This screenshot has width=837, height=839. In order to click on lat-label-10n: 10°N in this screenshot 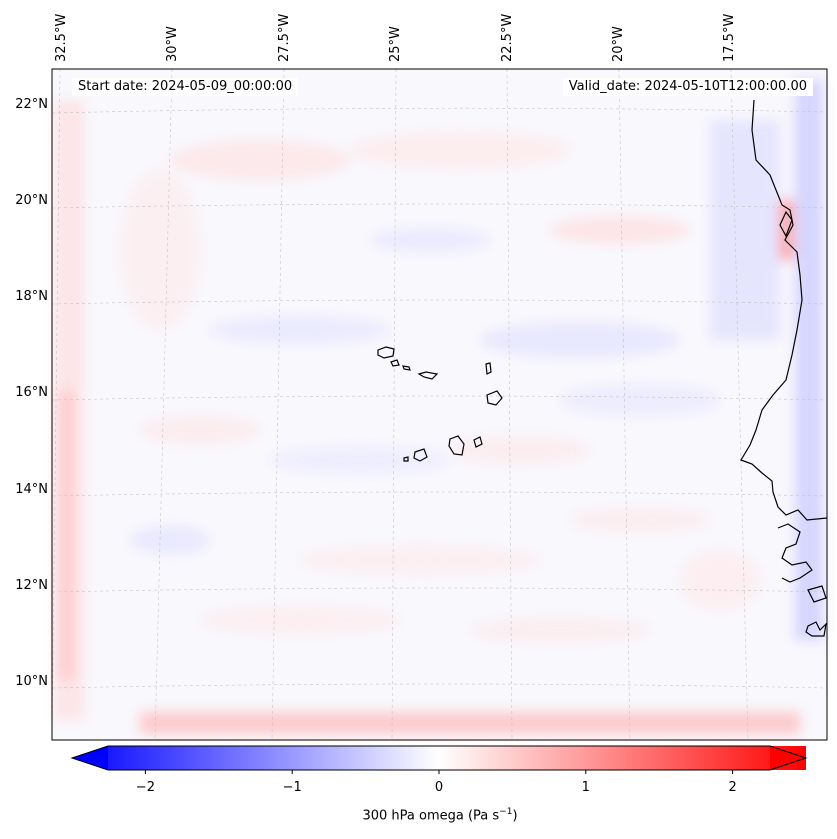, I will do `click(31, 681)`.